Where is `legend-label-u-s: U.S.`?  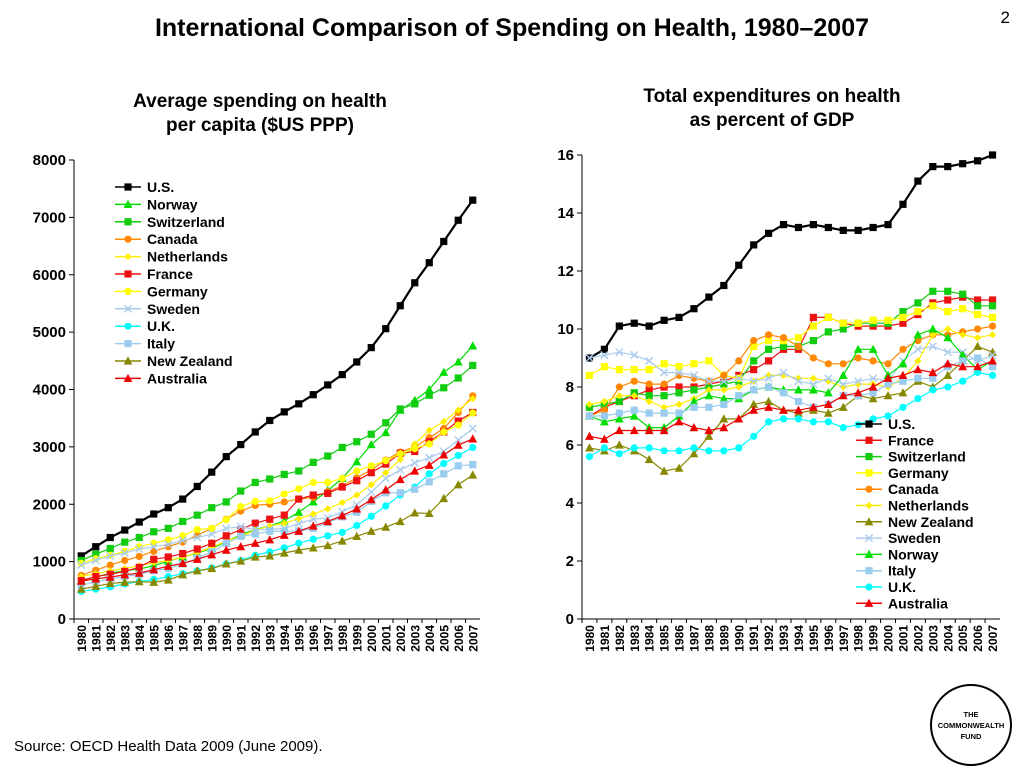 legend-label-u-s: U.S. is located at coordinates (901, 424).